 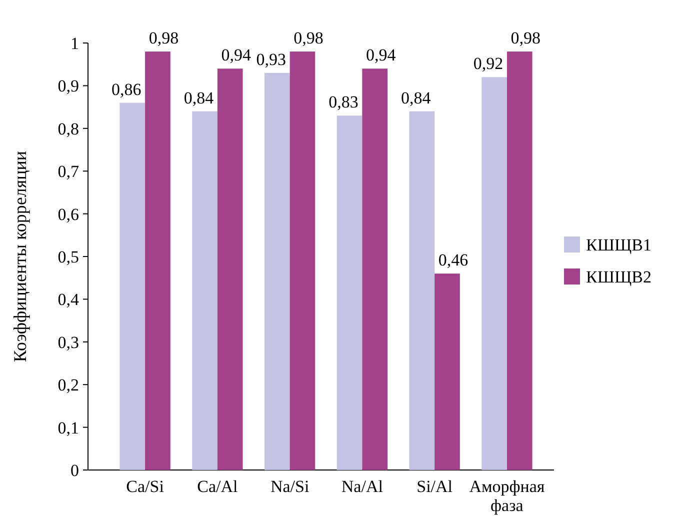 What do you see at coordinates (68, 86) in the screenshot?
I see `y-tick-label: 0,9` at bounding box center [68, 86].